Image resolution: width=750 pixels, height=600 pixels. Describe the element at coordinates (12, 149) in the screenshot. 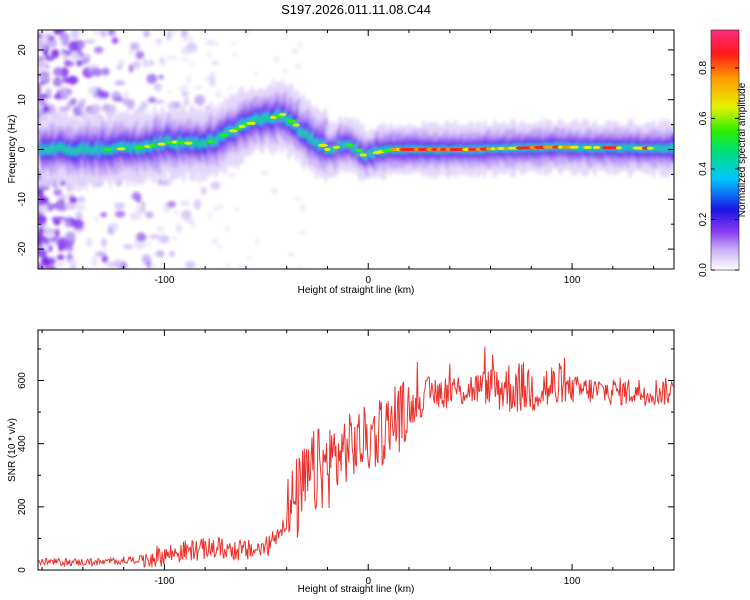

I see `spectrogram-ylabel: Frequency (Hz)` at that location.